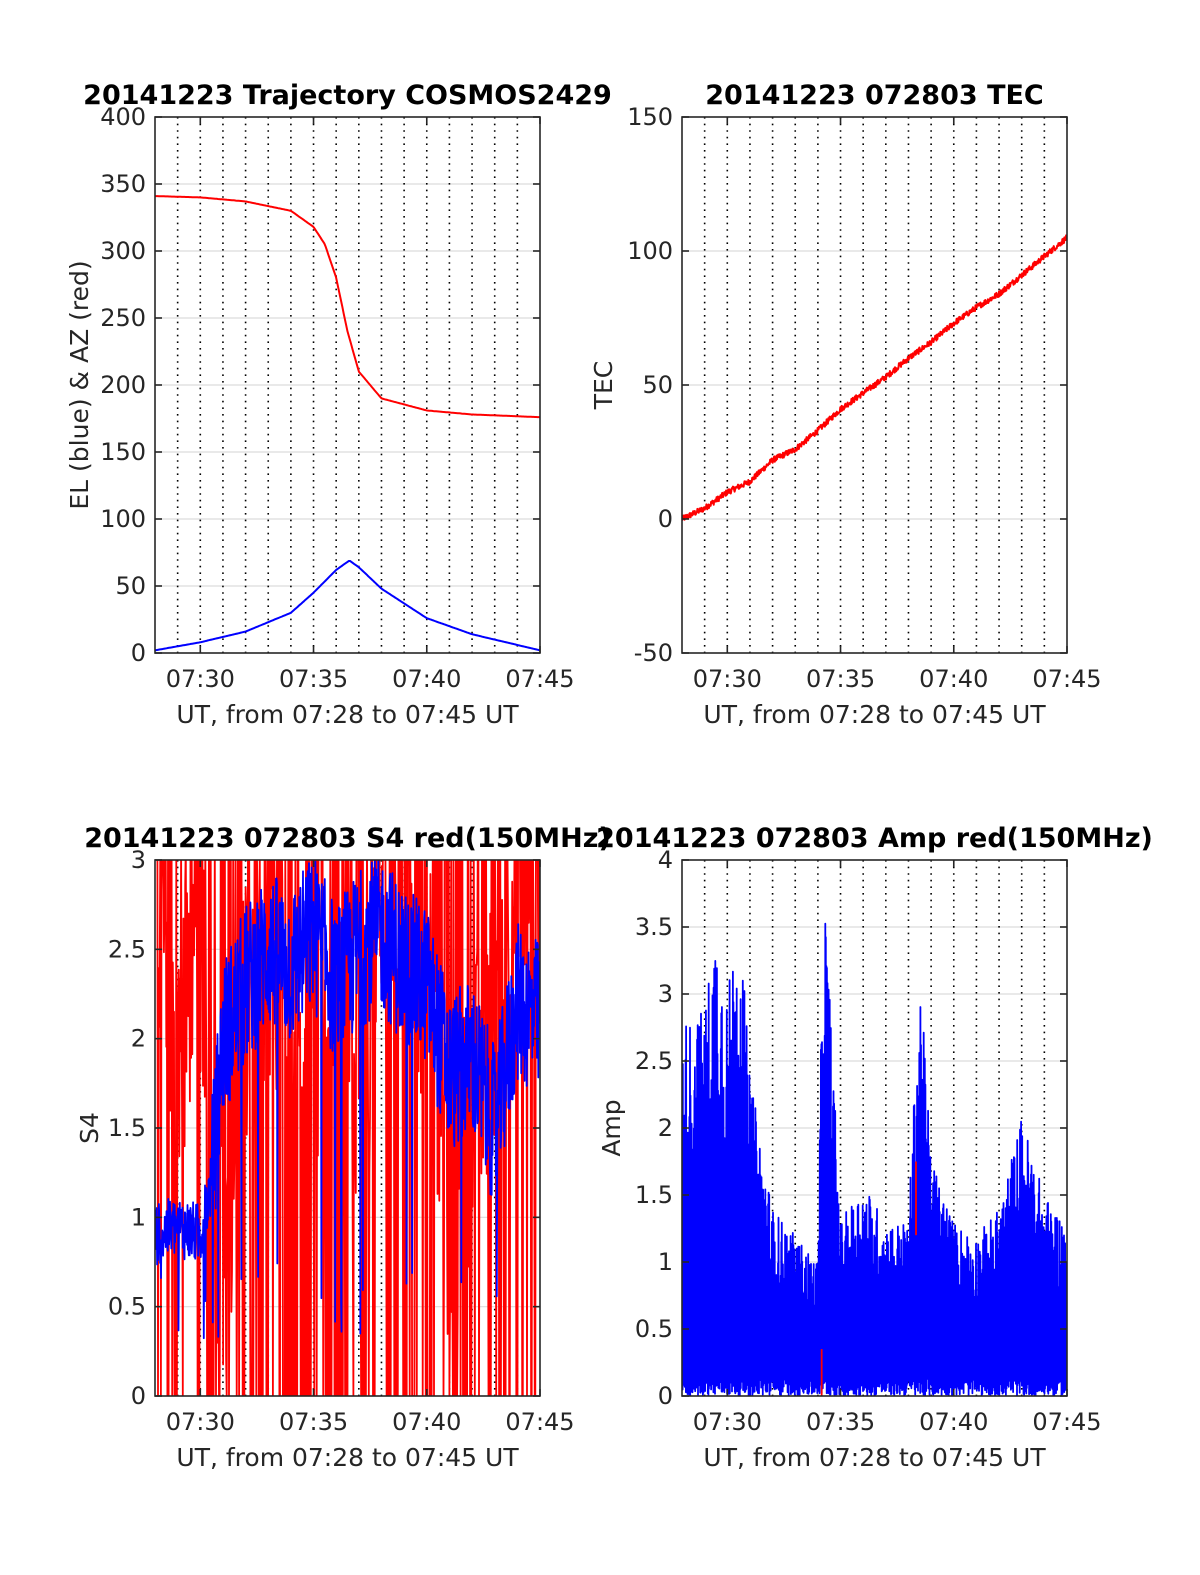 This screenshot has width=1200, height=1575. What do you see at coordinates (123, 251) in the screenshot?
I see `y-tick-label: 300` at bounding box center [123, 251].